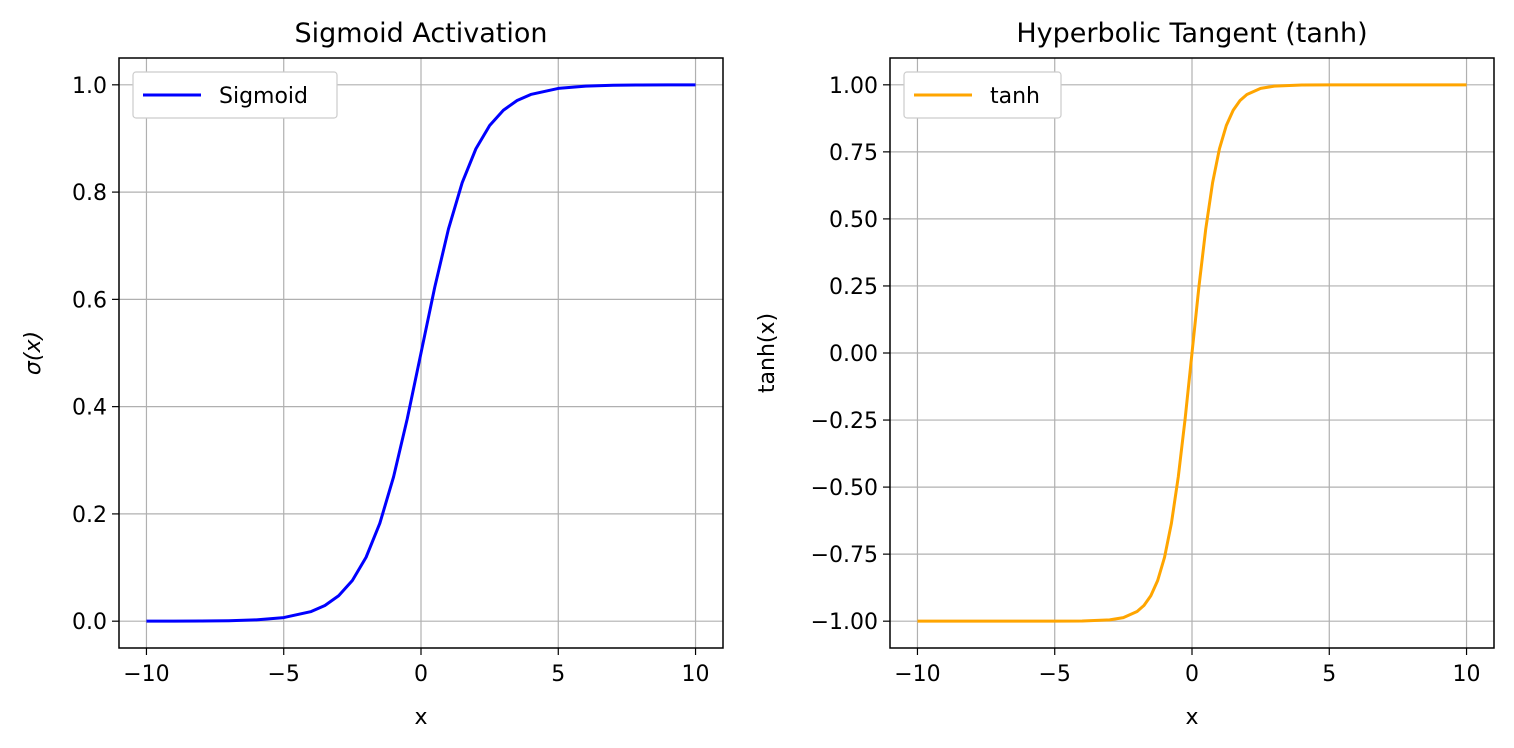 The height and width of the screenshot is (748, 1514). Describe the element at coordinates (421, 33) in the screenshot. I see `chart-title: Sigmoid Activation` at that location.